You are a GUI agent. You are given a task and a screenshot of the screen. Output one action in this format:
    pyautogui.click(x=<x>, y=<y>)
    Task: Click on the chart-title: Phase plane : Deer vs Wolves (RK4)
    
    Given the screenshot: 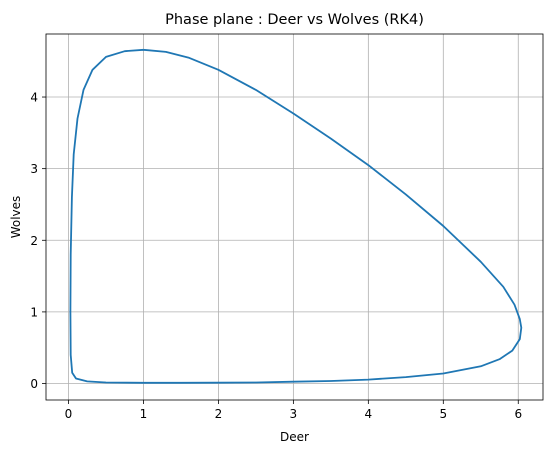 What is the action you would take?
    pyautogui.click(x=294, y=20)
    